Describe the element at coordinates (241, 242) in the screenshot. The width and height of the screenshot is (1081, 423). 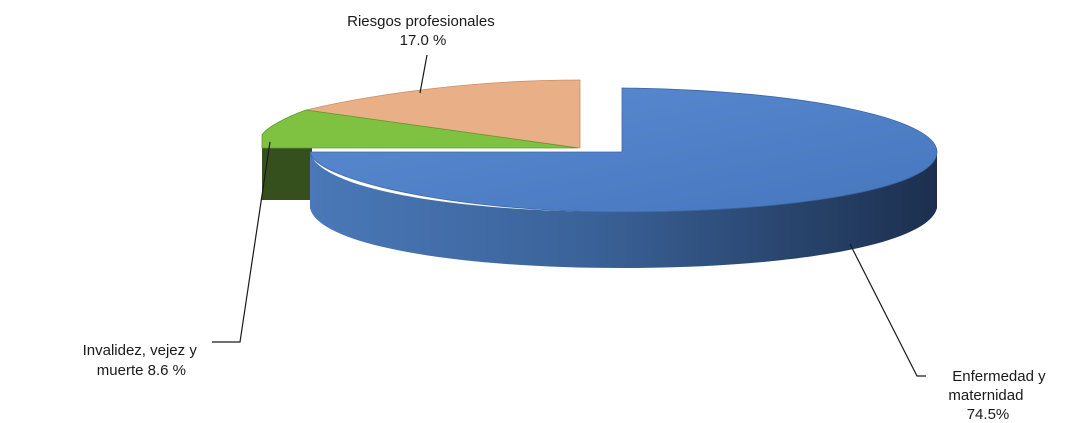
I see `leader-line-invalidez` at that location.